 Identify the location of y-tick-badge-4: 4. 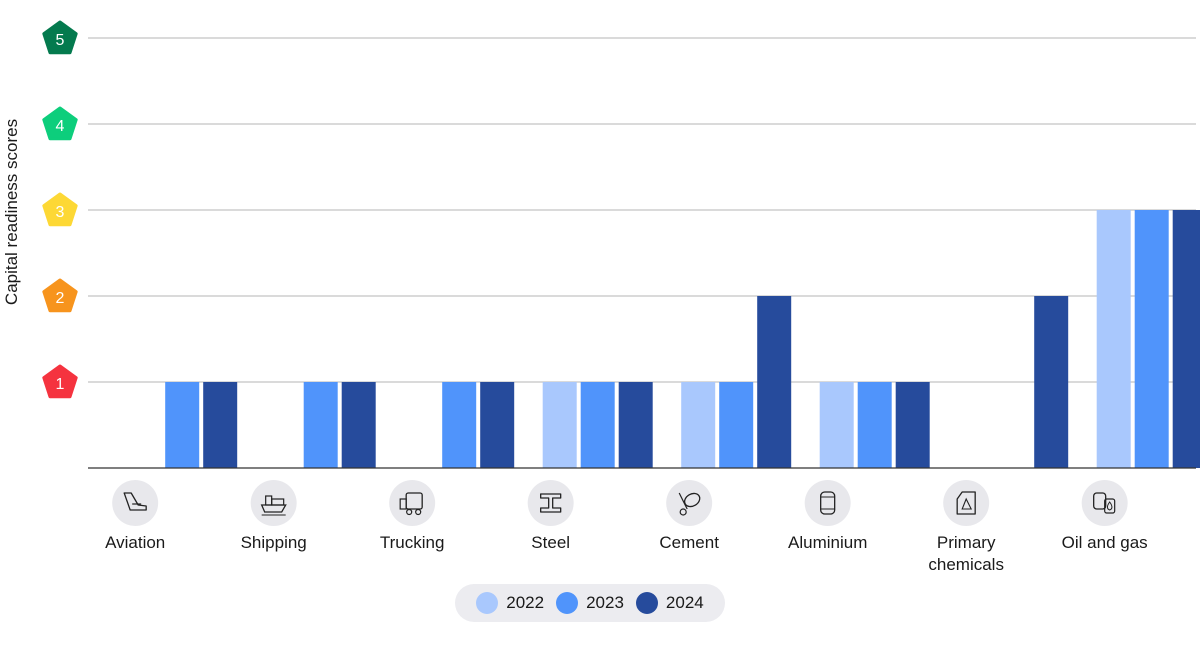
(60, 123).